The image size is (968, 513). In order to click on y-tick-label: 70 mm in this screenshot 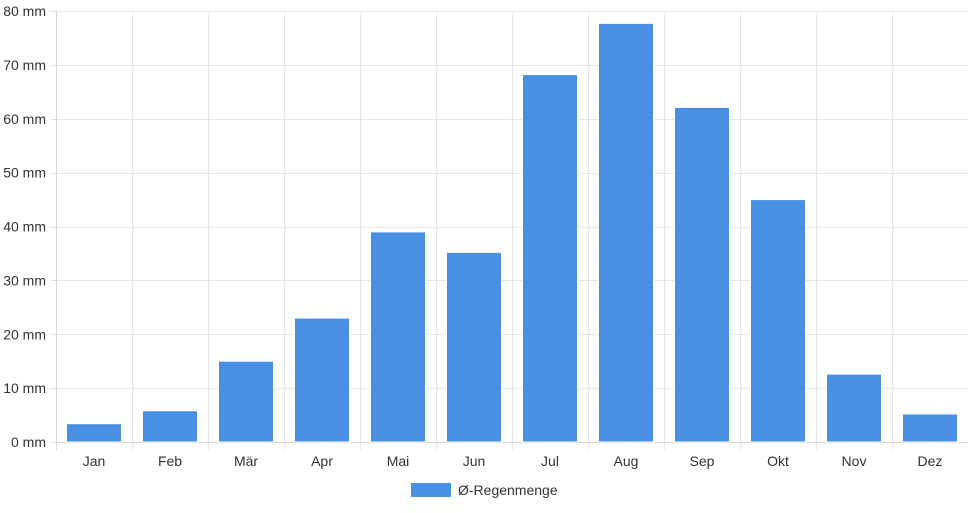, I will do `click(24, 65)`.